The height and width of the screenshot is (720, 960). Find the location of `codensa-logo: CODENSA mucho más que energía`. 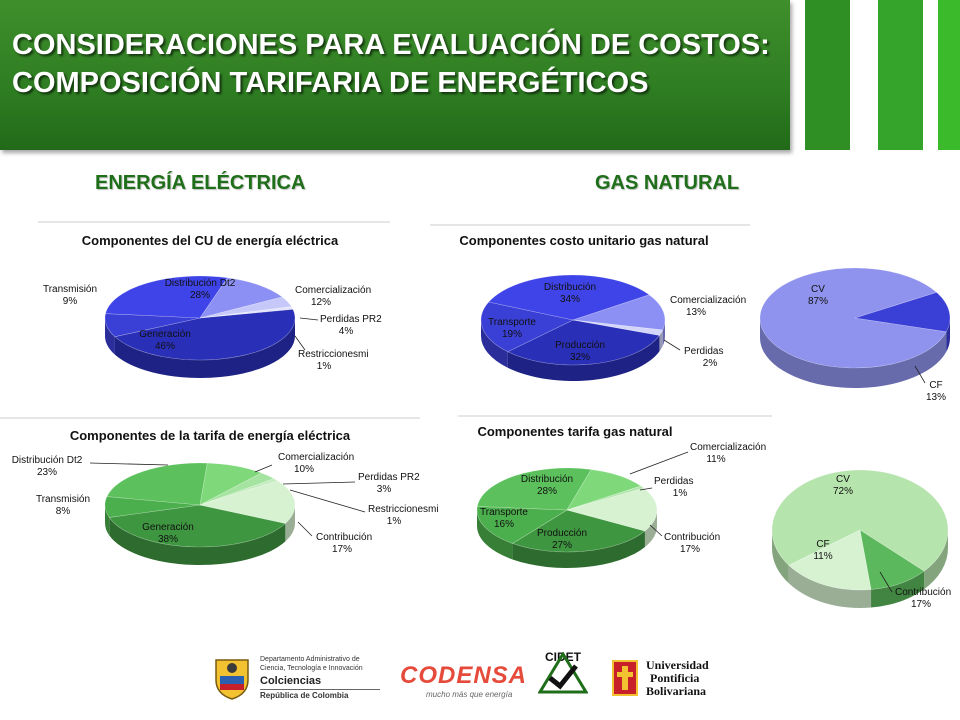

codensa-logo: CODENSA mucho más que energía is located at coordinates (464, 684).